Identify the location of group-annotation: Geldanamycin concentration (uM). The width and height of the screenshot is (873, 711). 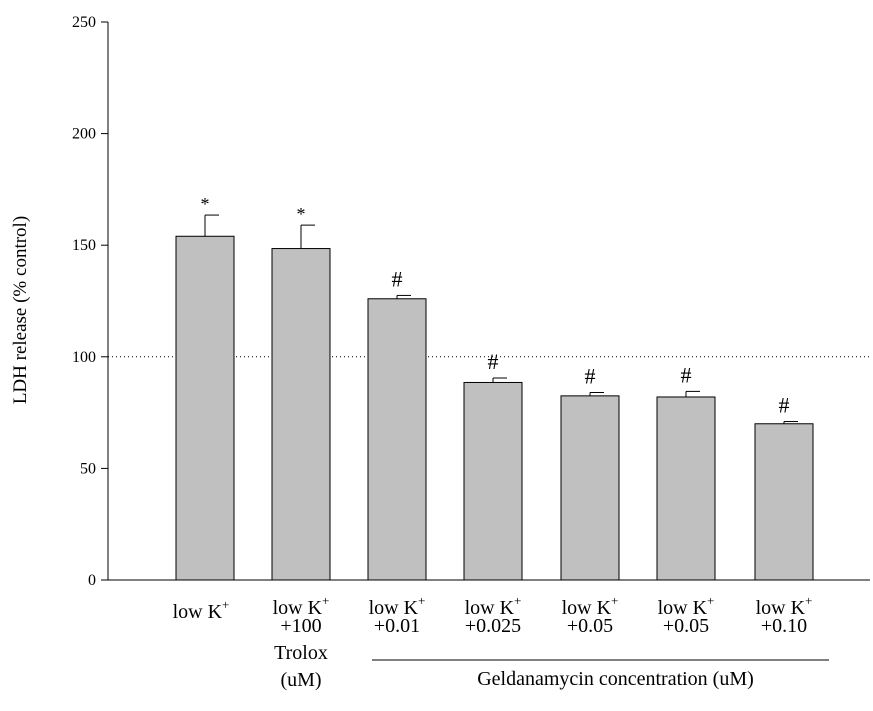
(600, 674).